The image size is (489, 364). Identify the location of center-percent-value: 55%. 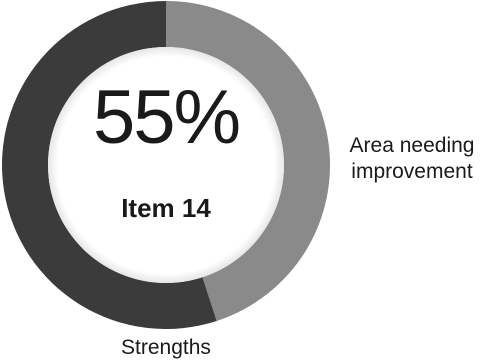
(166, 117).